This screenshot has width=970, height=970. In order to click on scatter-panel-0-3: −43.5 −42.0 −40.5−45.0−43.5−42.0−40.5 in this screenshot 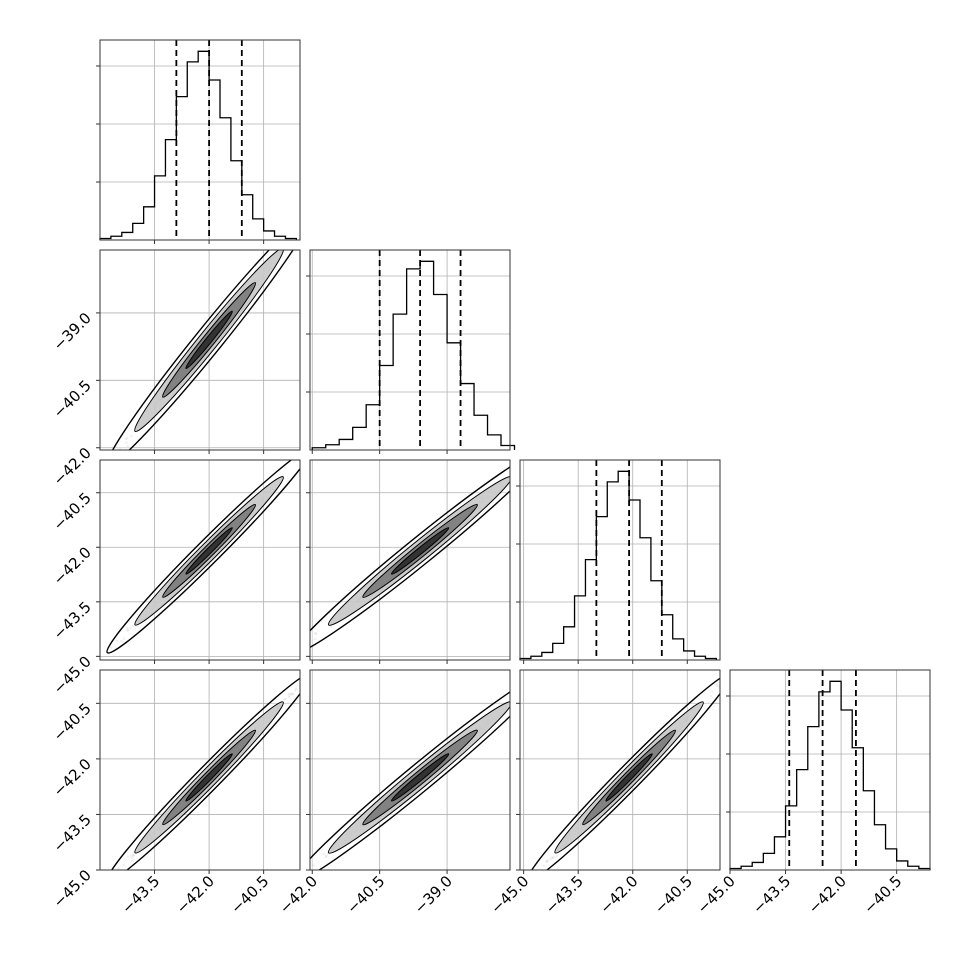, I will do `click(190, 785)`.